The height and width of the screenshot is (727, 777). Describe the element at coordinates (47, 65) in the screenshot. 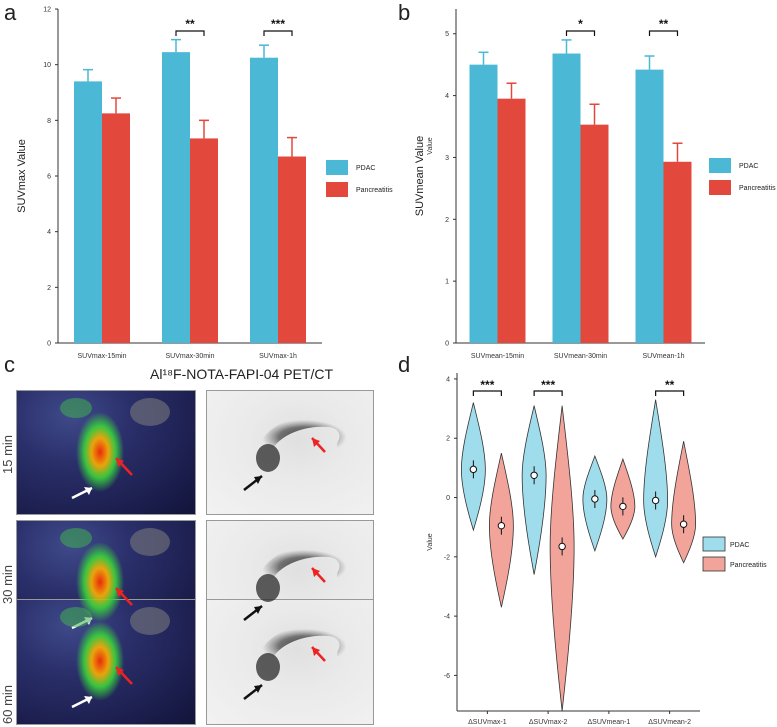

I see `y-tick-label-a: 10` at that location.